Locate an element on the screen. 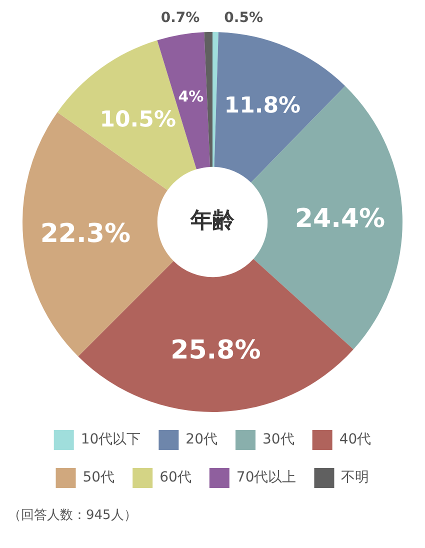 This screenshot has width=425, height=548. text: 年齢 is located at coordinates (213, 221).